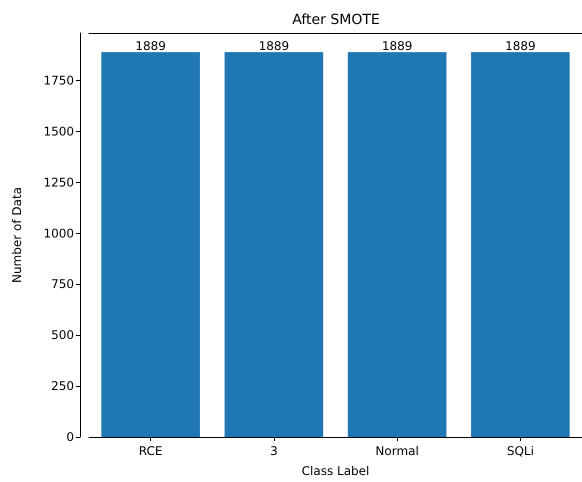 The image size is (582, 482). What do you see at coordinates (62, 335) in the screenshot?
I see `y-tick-label: 500` at bounding box center [62, 335].